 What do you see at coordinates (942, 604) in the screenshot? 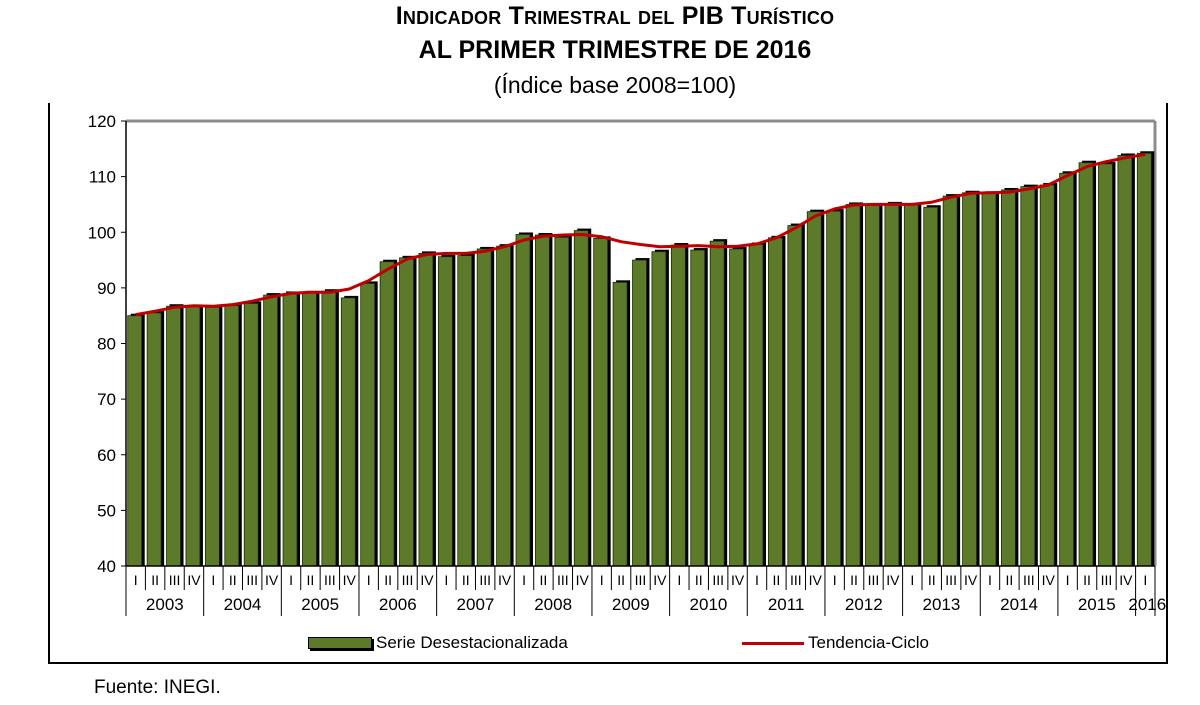
I see `year-label: 2013` at bounding box center [942, 604].